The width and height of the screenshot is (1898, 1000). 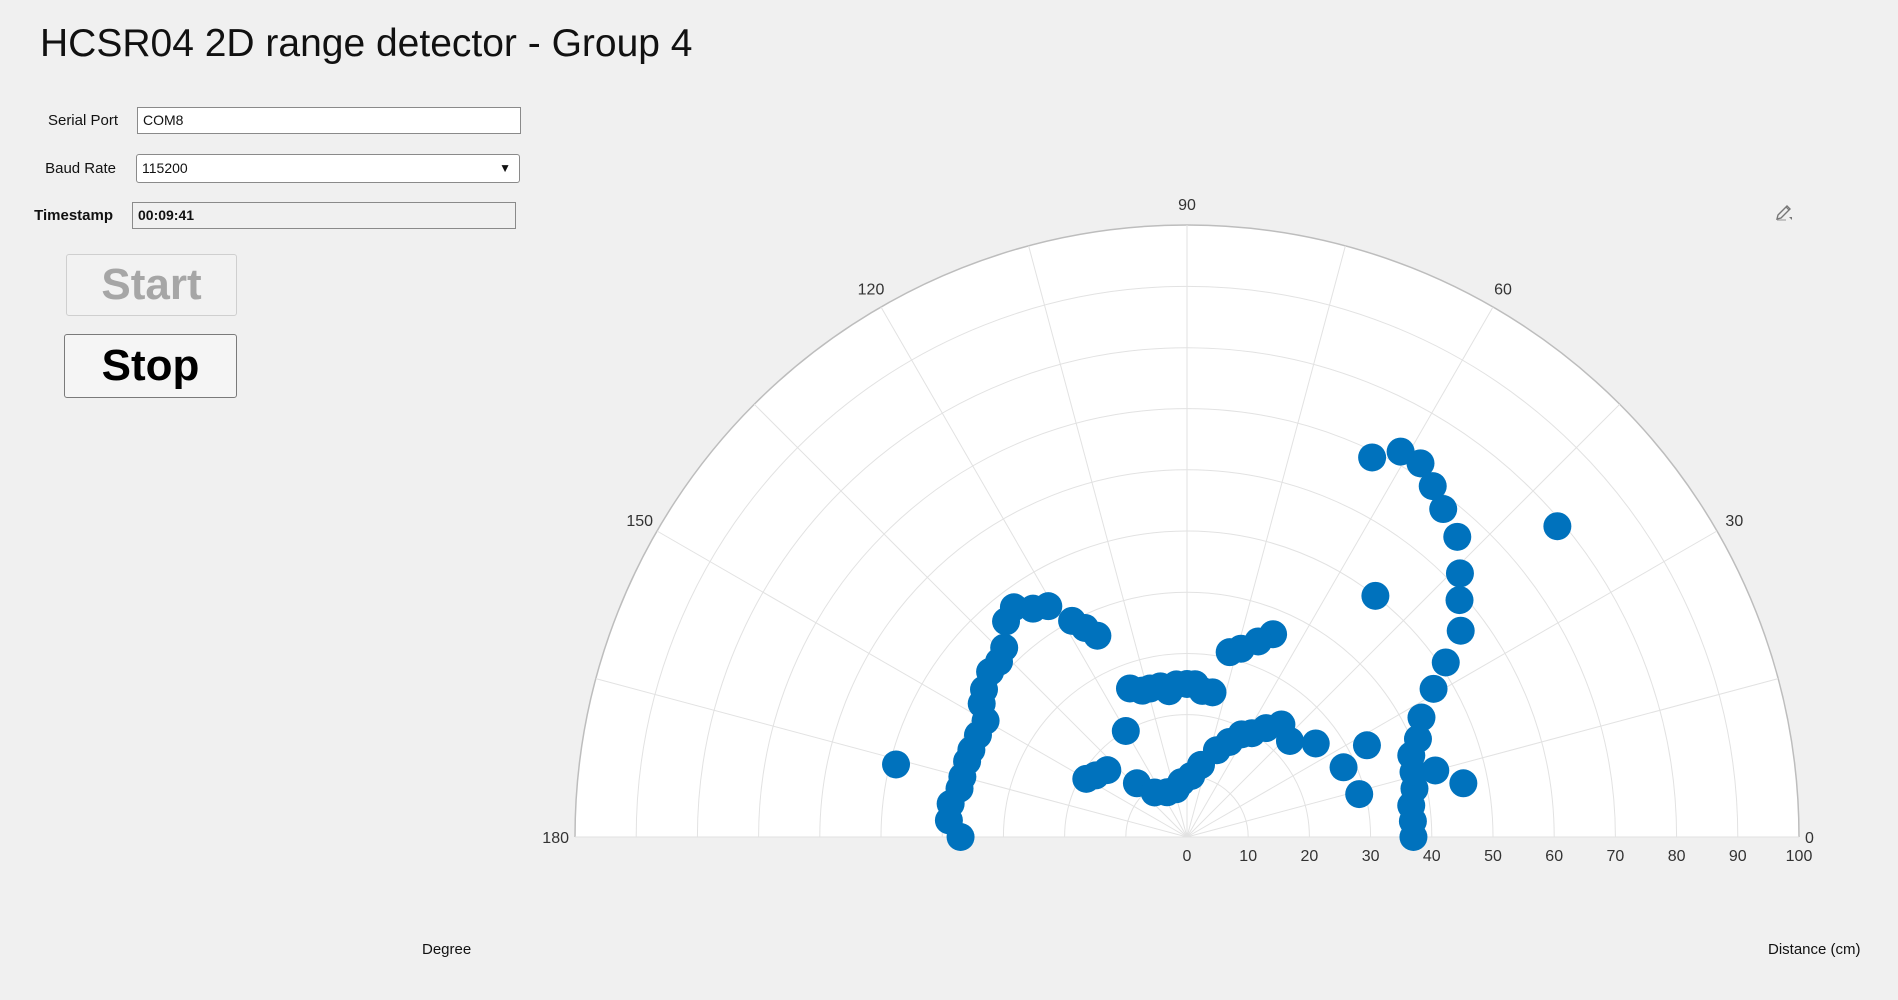 I want to click on angle-tick-label: 60, so click(x=1503, y=290).